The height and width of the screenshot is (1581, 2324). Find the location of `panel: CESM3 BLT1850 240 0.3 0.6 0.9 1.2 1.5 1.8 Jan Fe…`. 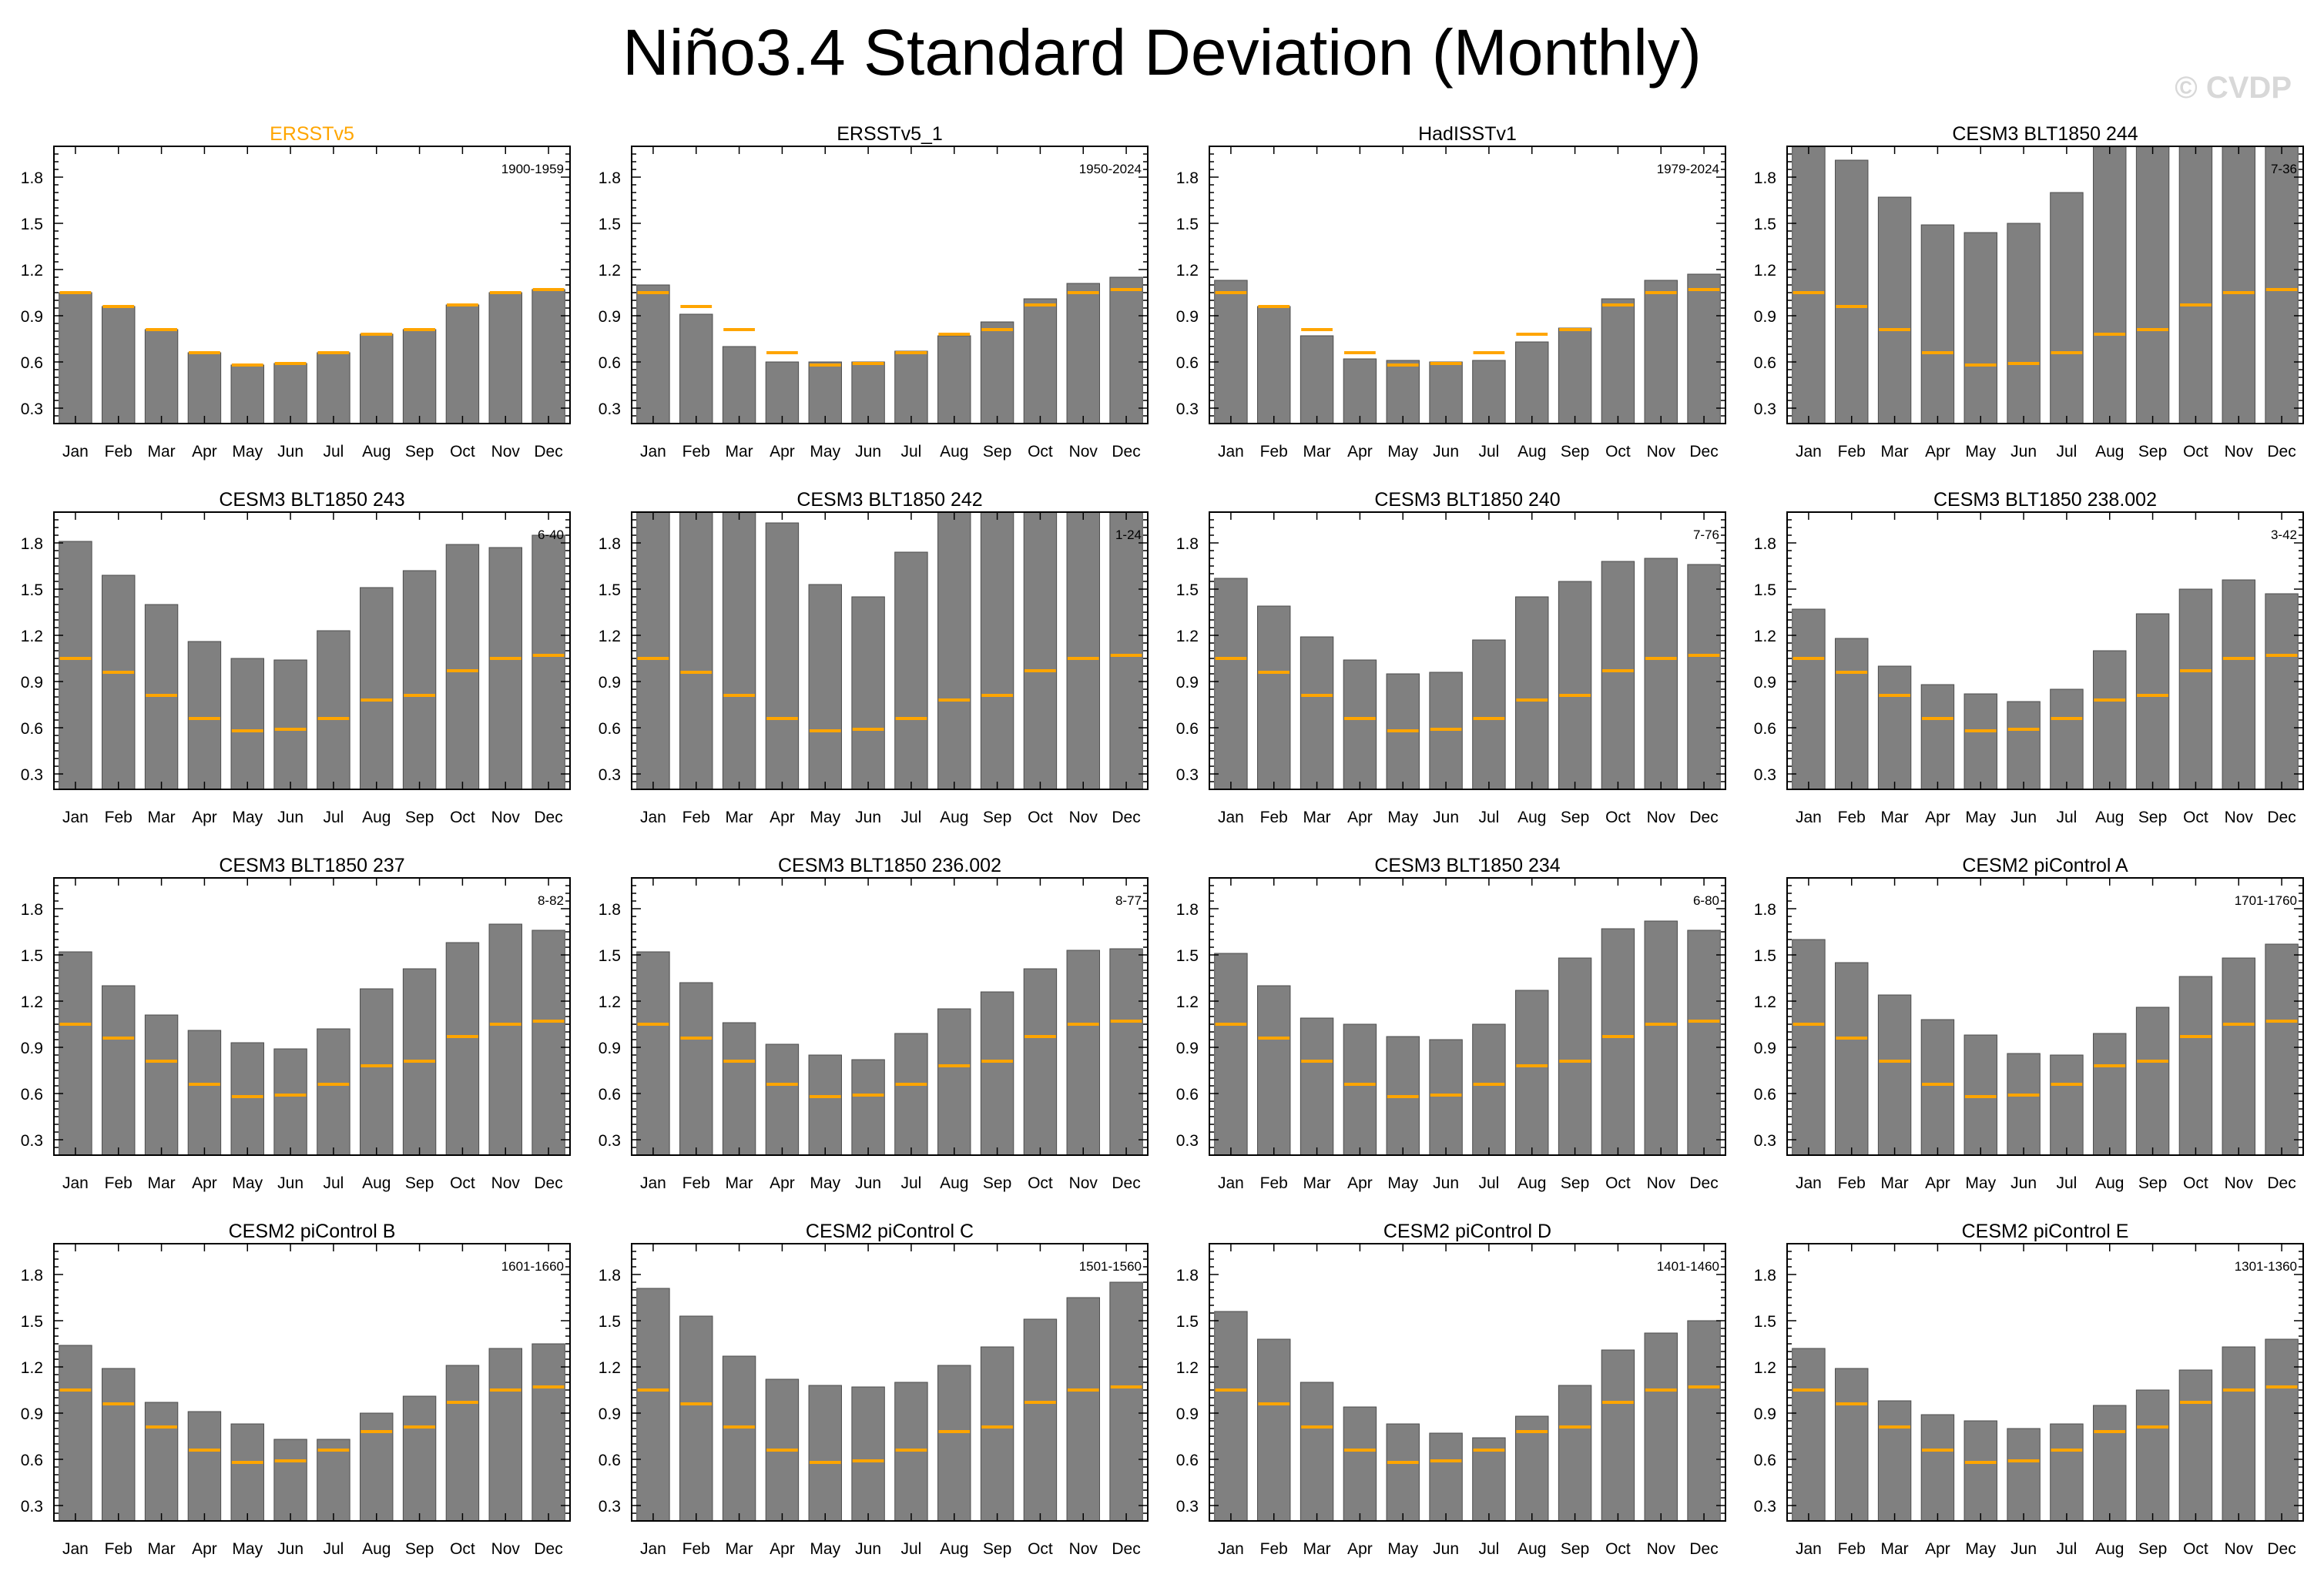

panel: CESM3 BLT1850 240 0.3 0.6 0.9 1.2 1.5 1.8 Jan Fe… is located at coordinates (1451, 658).